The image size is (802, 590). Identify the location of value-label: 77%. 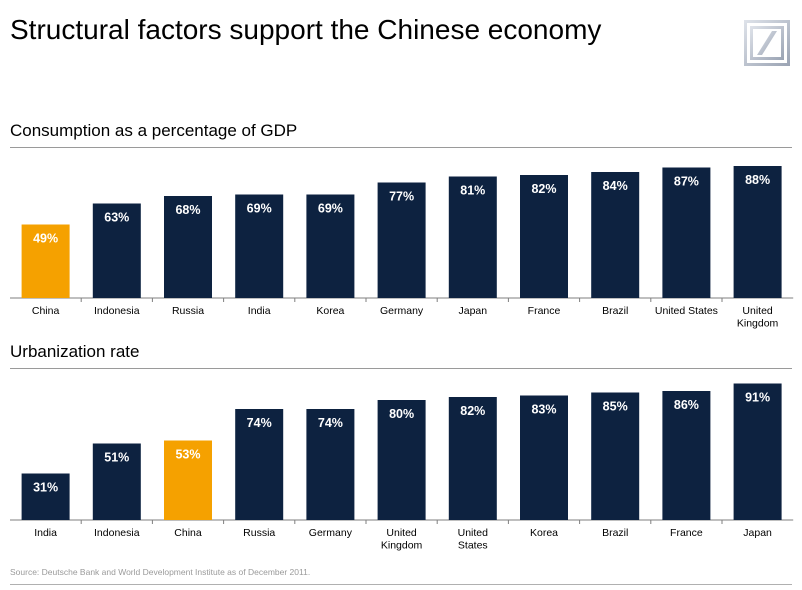
(401, 197).